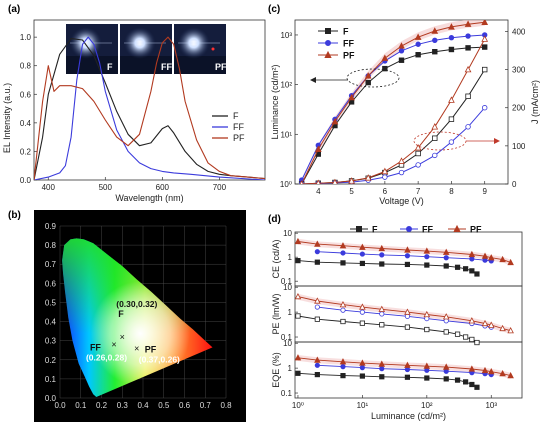  What do you see at coordinates (146, 49) in the screenshot?
I see `panel-a-device-photos: F FF PF` at bounding box center [146, 49].